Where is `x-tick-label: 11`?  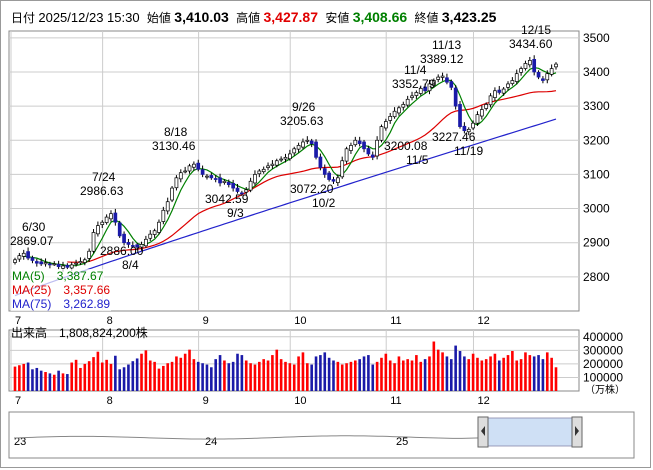 x-tick-label: 11 is located at coordinates (395, 401).